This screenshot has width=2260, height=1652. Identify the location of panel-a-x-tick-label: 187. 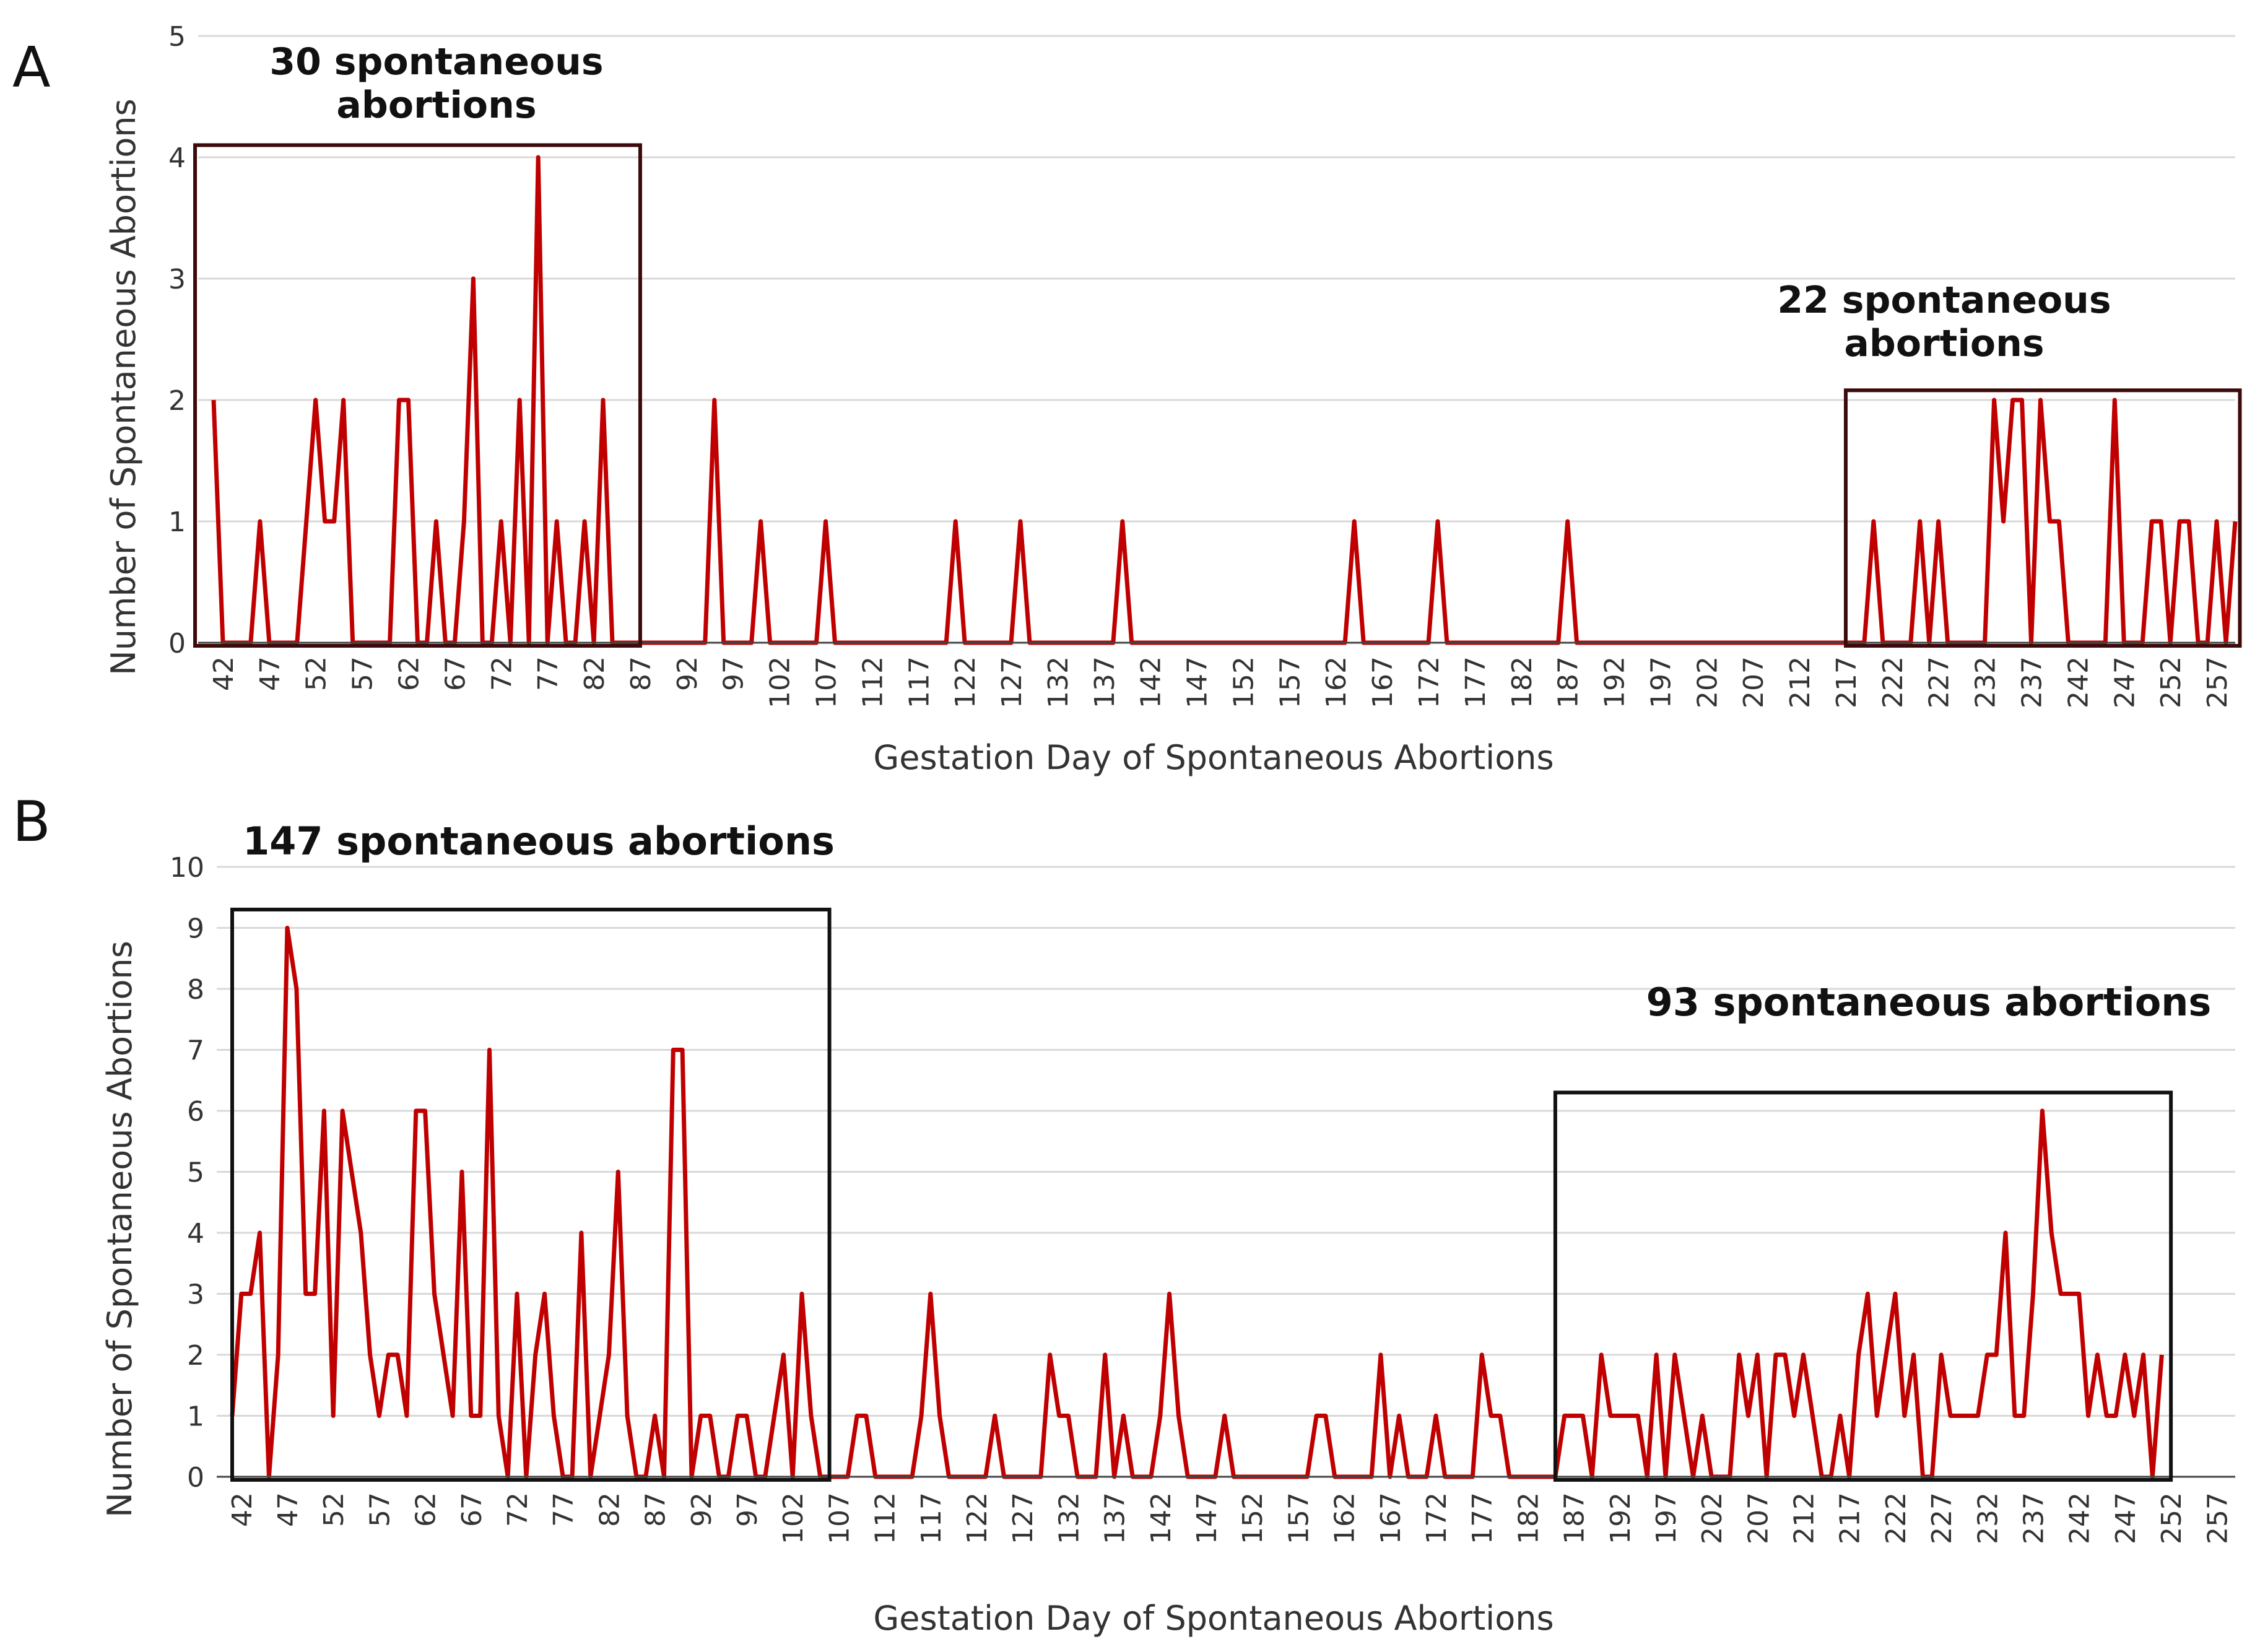
(1568, 682).